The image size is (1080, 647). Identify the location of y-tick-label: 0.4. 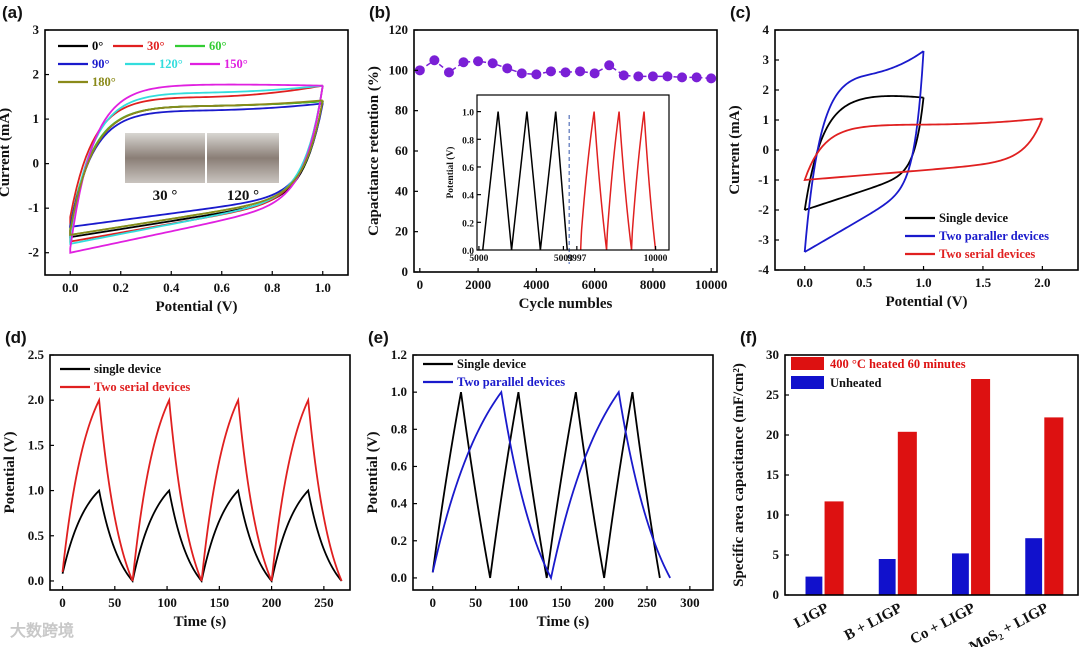
(399, 503).